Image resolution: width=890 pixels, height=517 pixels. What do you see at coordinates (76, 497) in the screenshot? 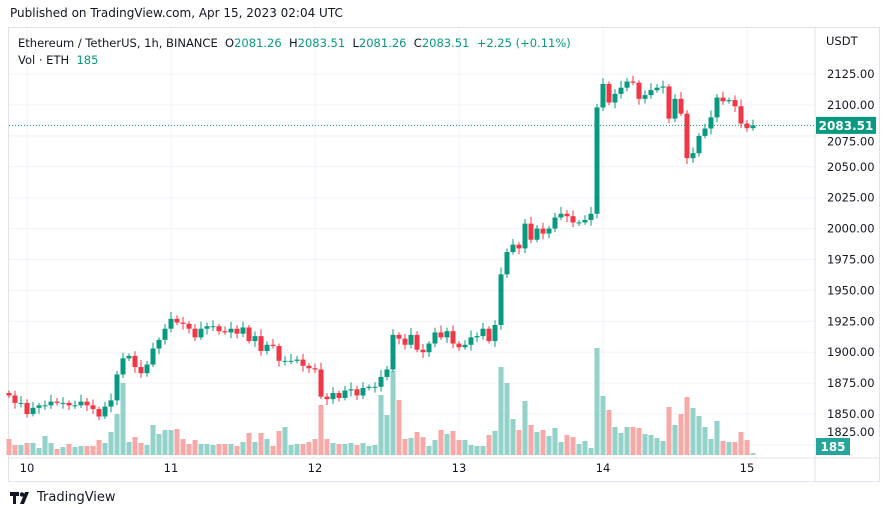
I see `tradingview-brand: TradingView` at bounding box center [76, 497].